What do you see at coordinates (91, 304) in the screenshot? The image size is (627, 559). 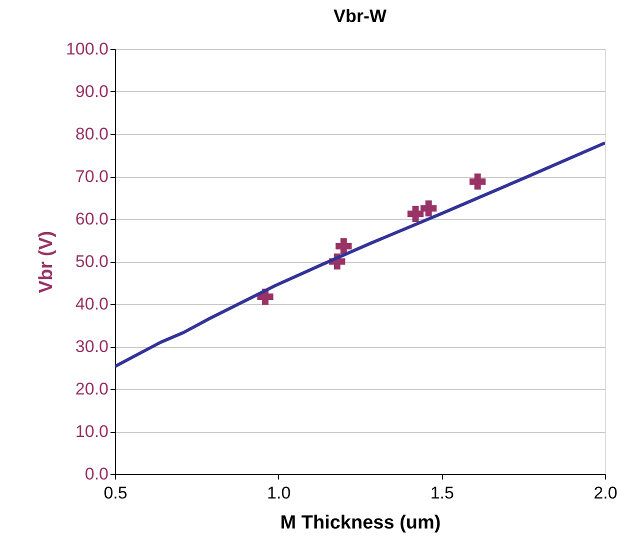 I see `y-tick-label: 40.0` at bounding box center [91, 304].